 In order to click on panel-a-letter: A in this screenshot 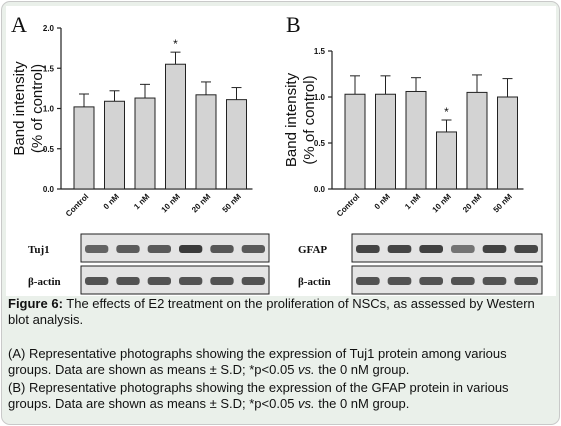, I will do `click(19, 24)`.